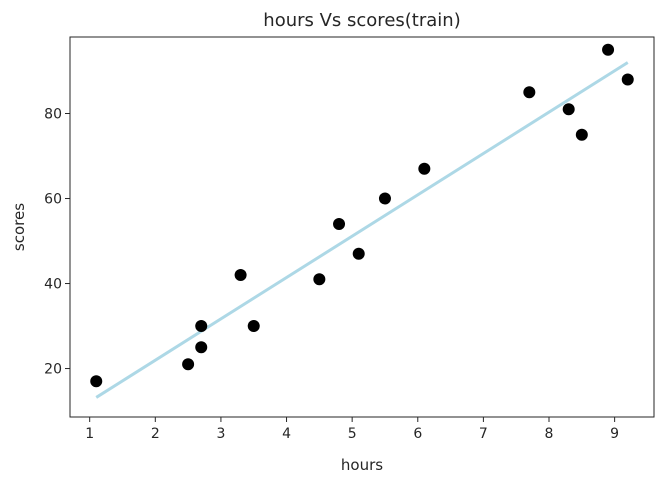 This screenshot has height=478, width=662. What do you see at coordinates (614, 434) in the screenshot?
I see `x-tick-label: 9` at bounding box center [614, 434].